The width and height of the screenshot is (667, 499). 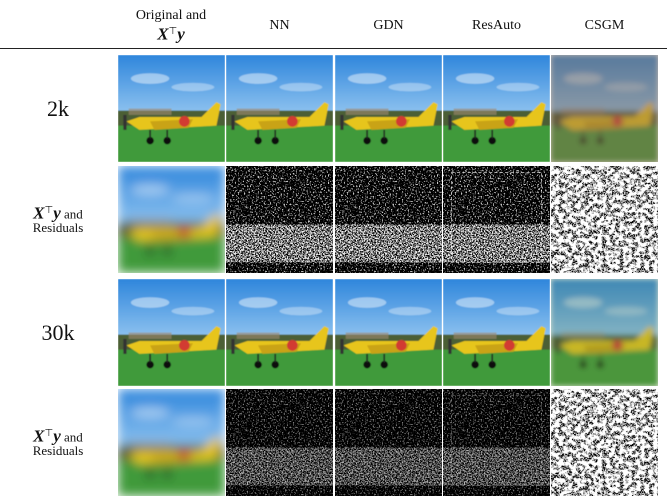 I want to click on column-header: GDN, so click(x=388, y=25).